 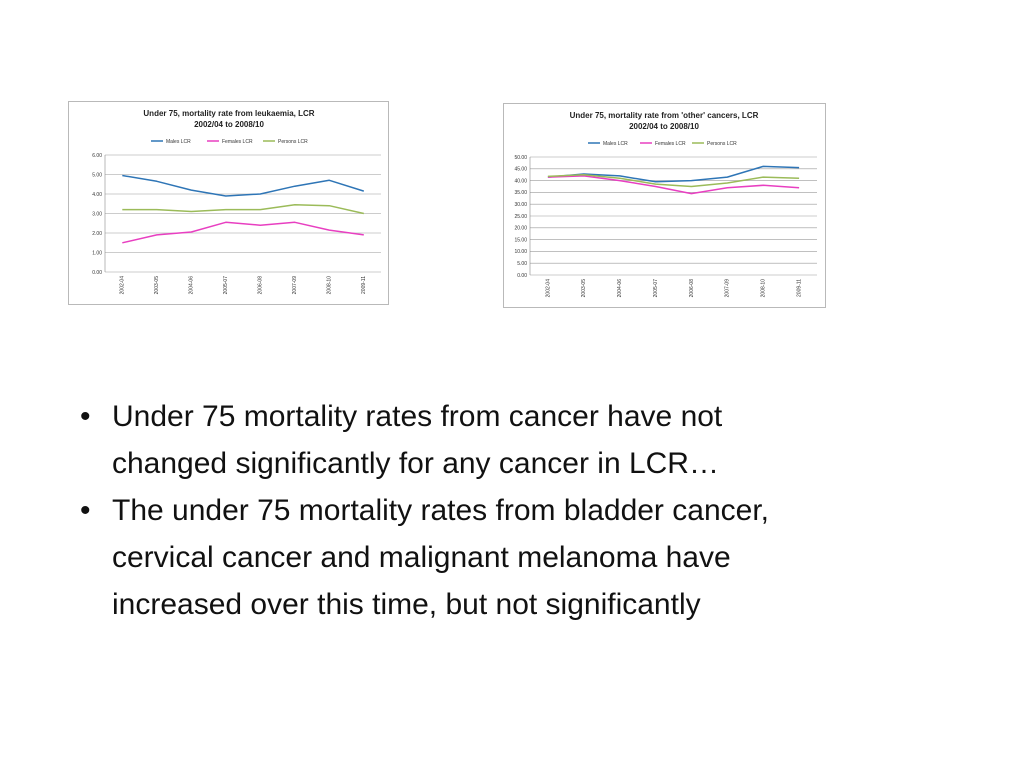 I want to click on y-tick-label: 35.00, so click(x=520, y=193).